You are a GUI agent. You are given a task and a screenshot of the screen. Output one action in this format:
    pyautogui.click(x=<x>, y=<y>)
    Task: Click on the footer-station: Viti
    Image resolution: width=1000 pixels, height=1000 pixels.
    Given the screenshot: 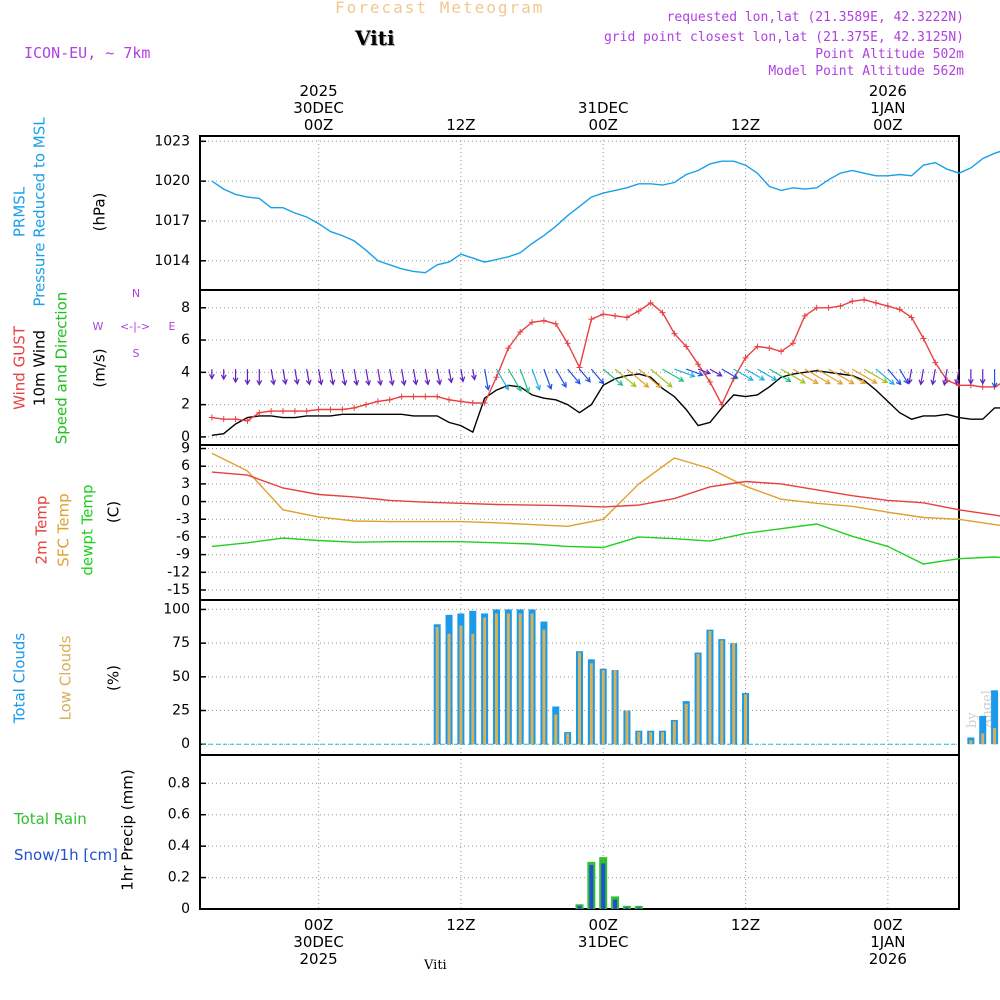 What is the action you would take?
    pyautogui.click(x=435, y=965)
    